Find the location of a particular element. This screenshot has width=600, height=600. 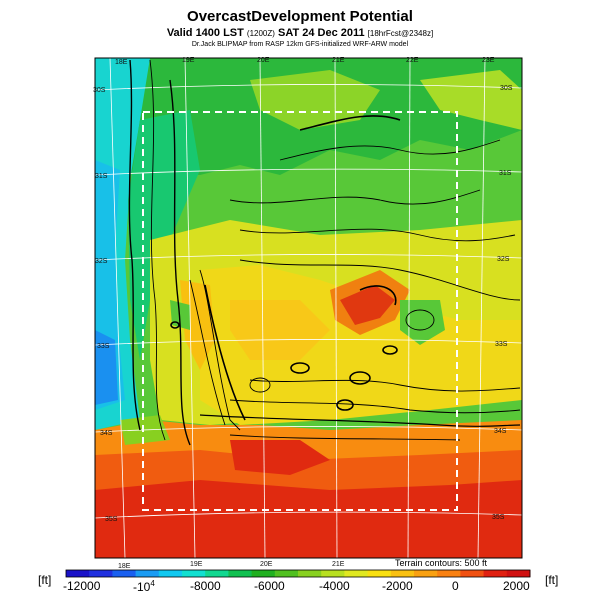

colorbar-unit-right: [ft] is located at coordinates (551, 580).